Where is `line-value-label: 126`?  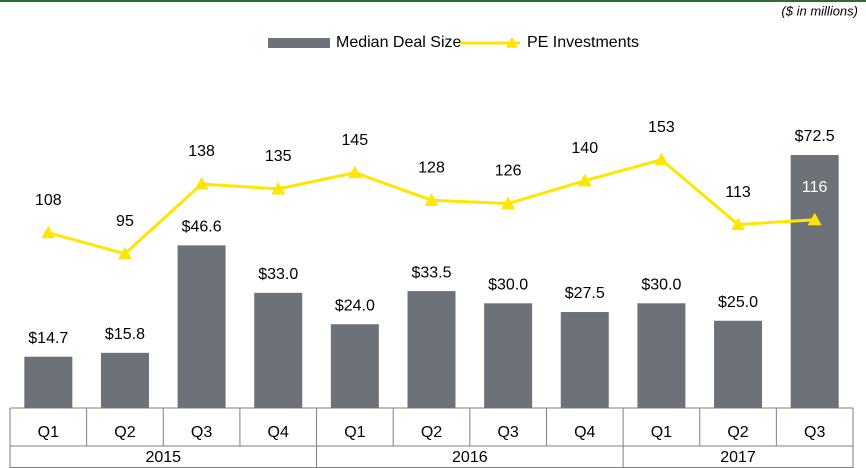 line-value-label: 126 is located at coordinates (508, 171).